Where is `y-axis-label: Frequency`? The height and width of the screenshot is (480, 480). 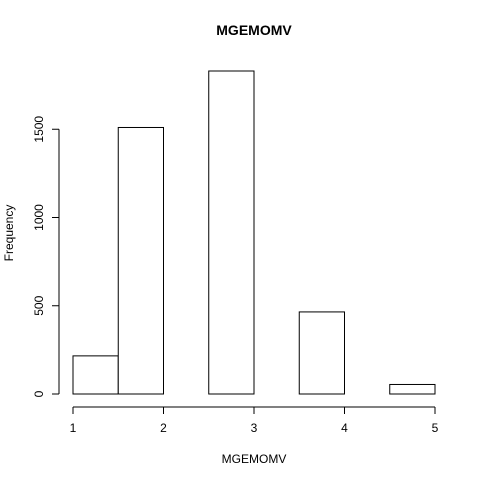 y-axis-label: Frequency is located at coordinates (9, 233).